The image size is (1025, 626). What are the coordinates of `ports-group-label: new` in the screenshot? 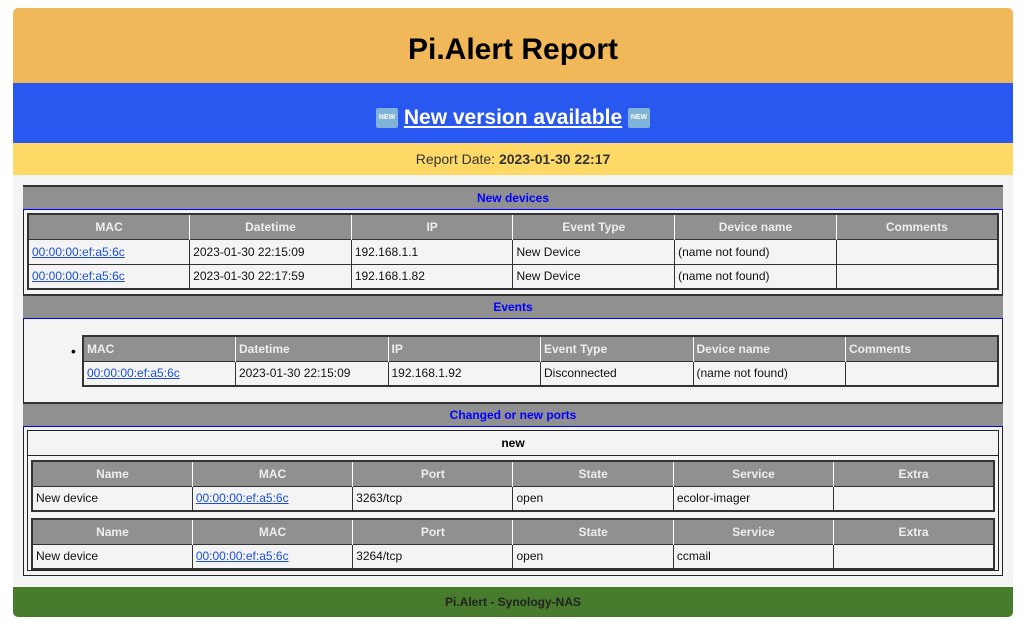 It's located at (513, 443).